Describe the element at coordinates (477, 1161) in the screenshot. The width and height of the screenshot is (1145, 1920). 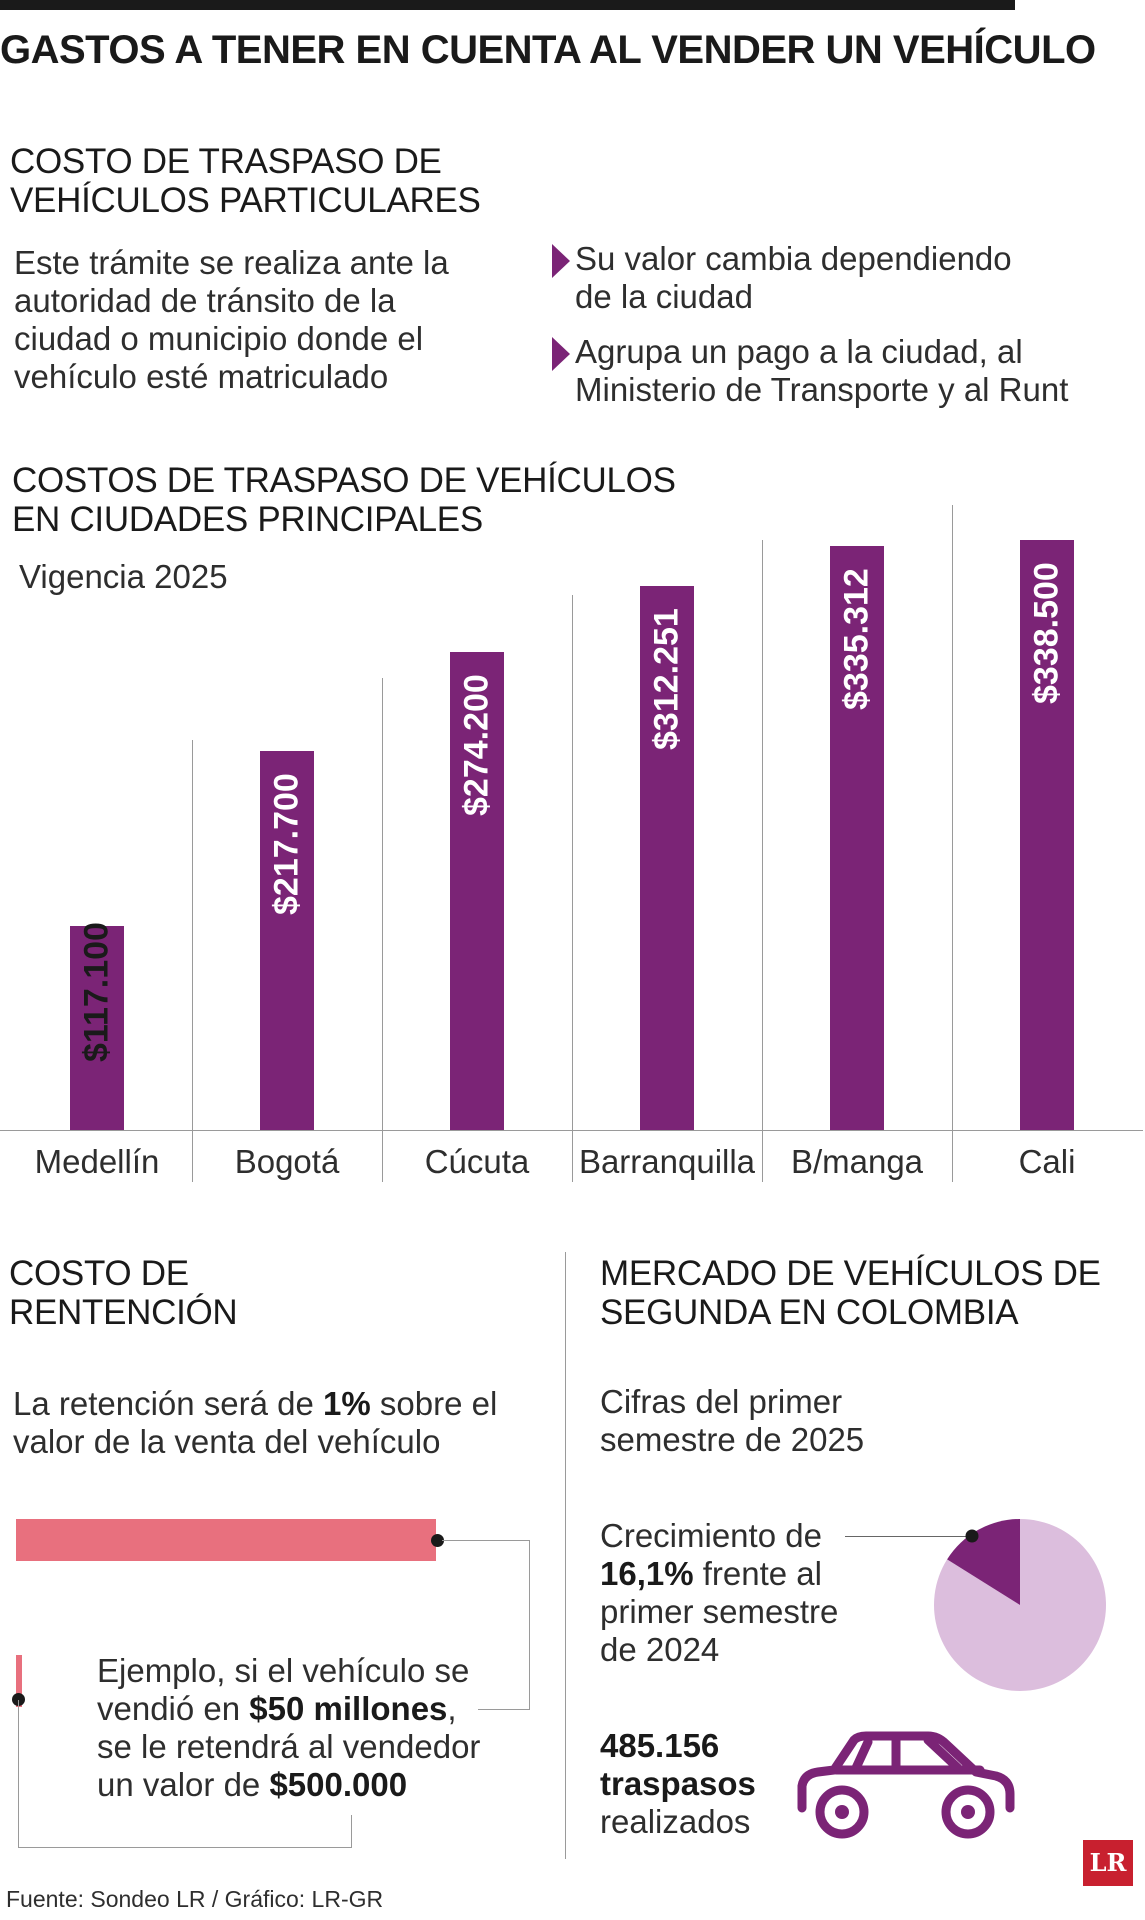
I see `category-label: Cúcuta` at that location.